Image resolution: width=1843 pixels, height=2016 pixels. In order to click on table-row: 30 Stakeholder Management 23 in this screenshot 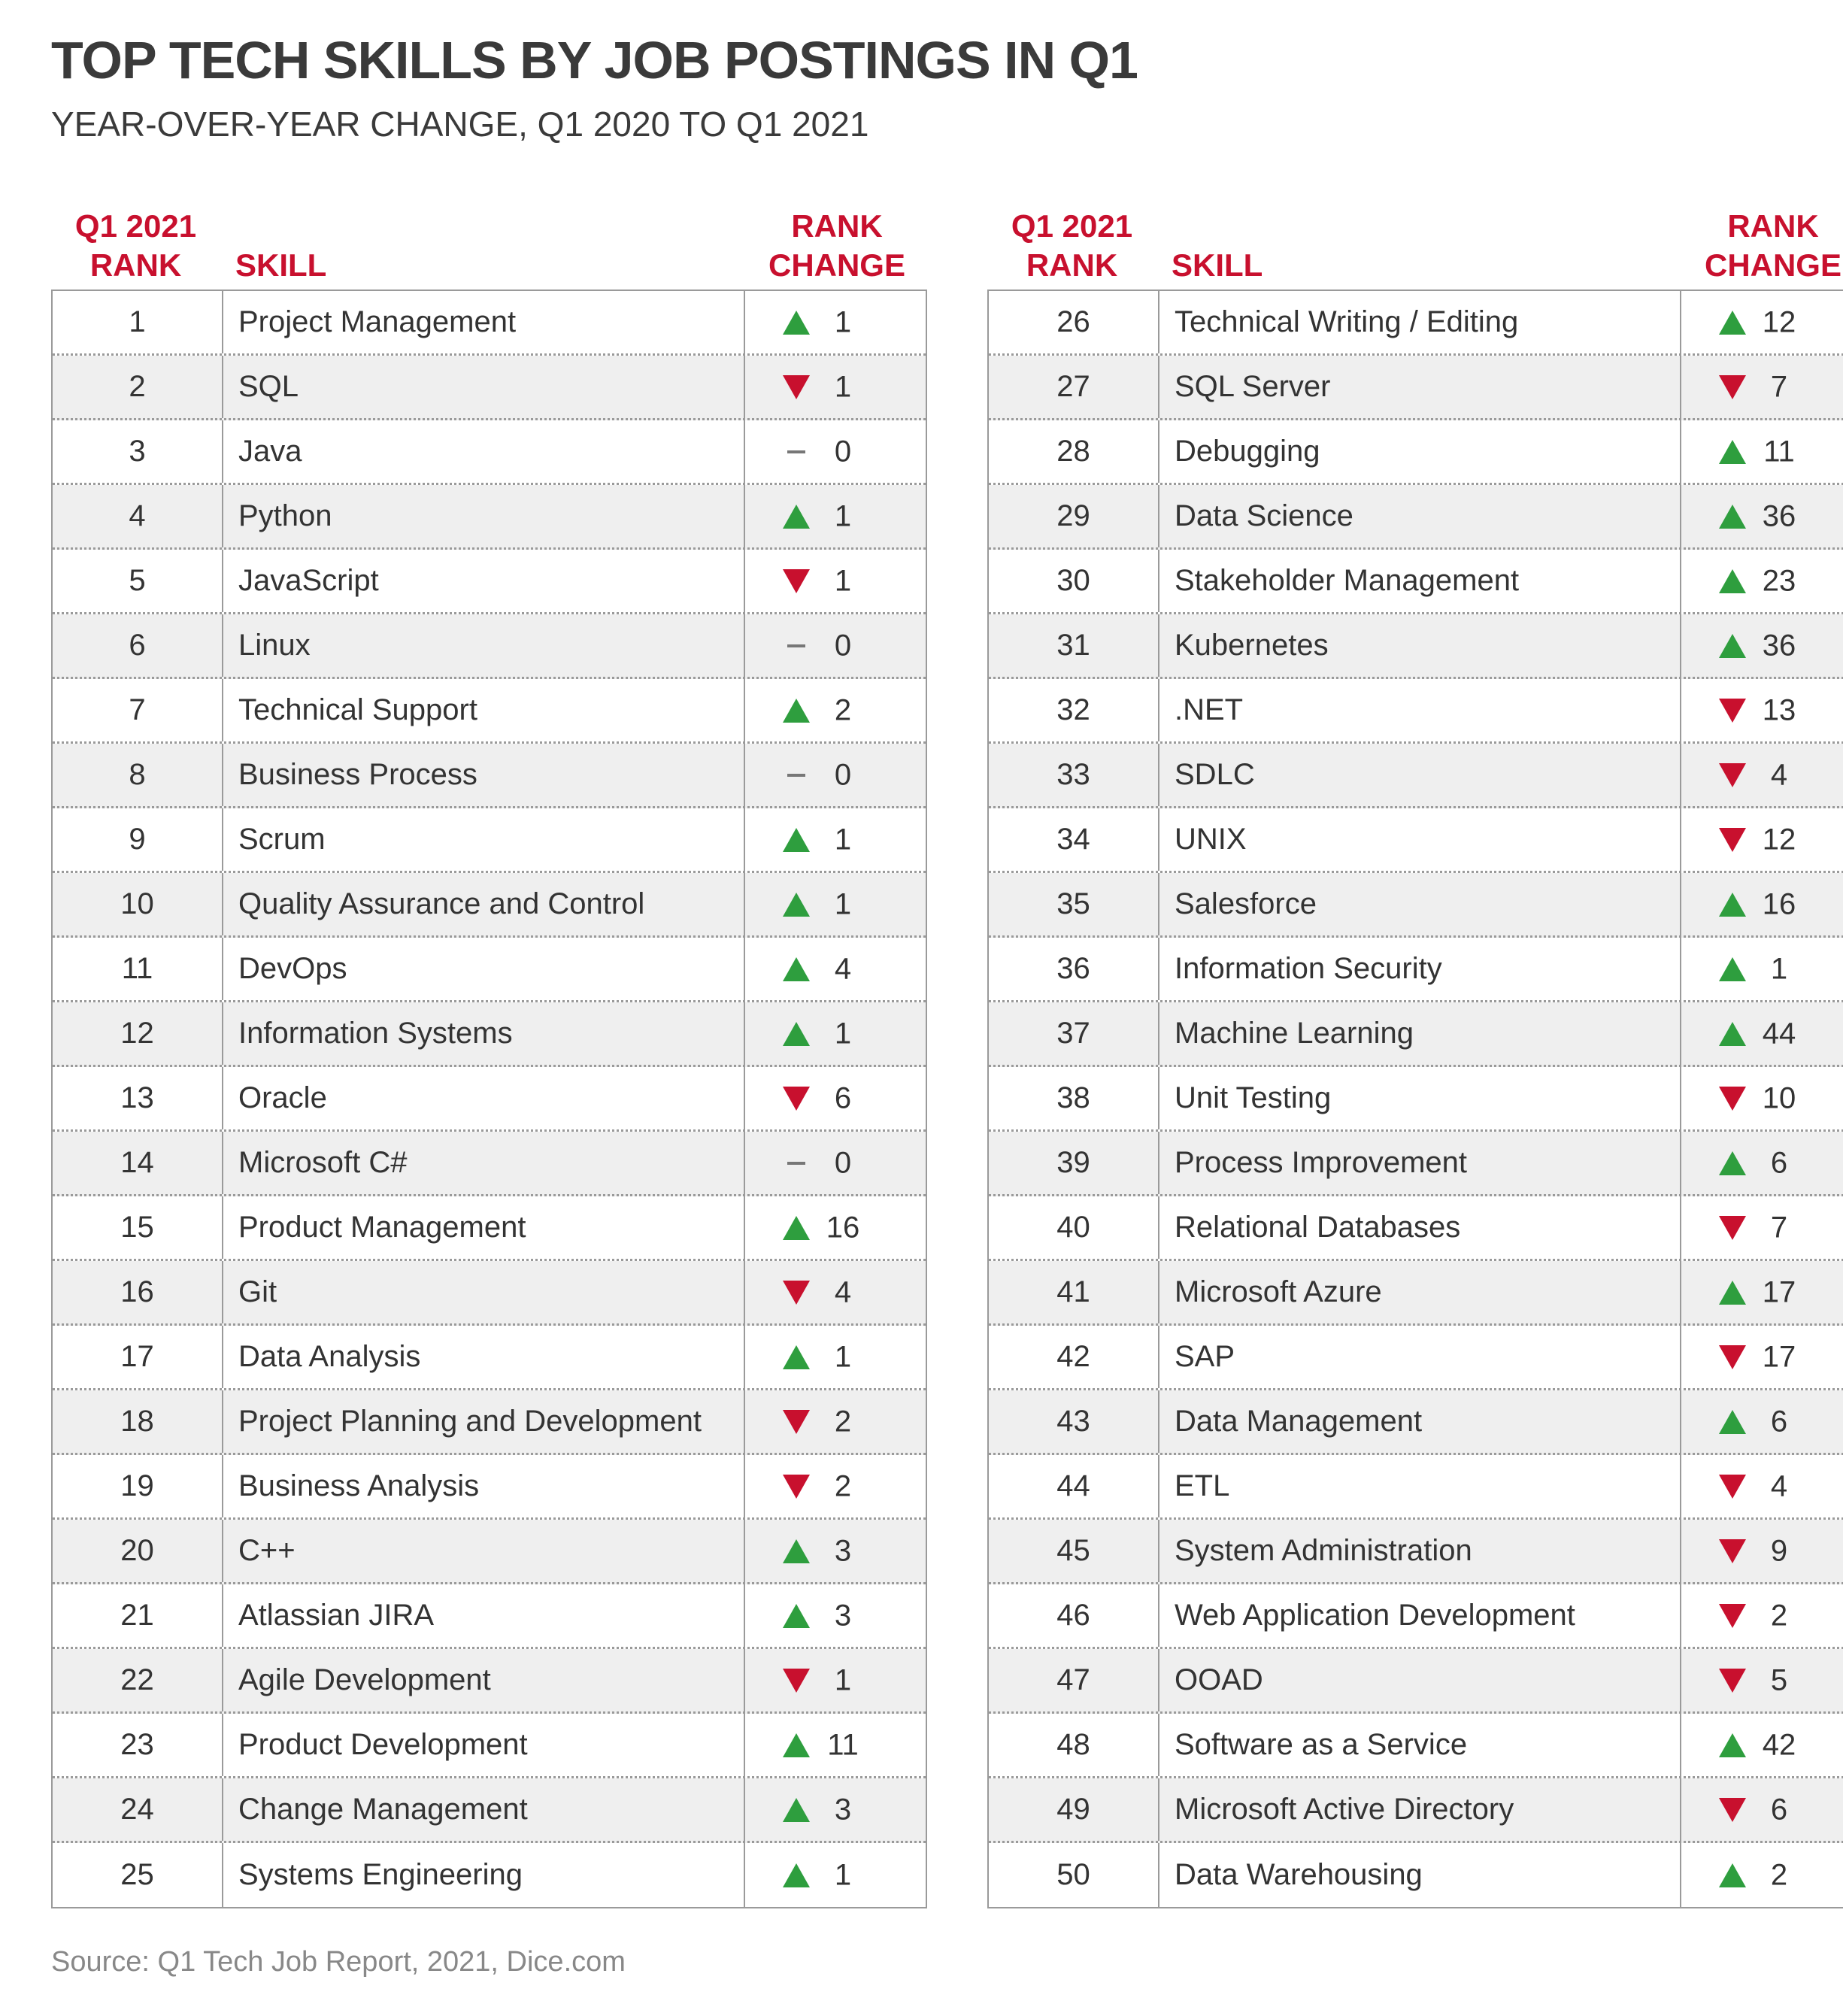, I will do `click(1416, 582)`.